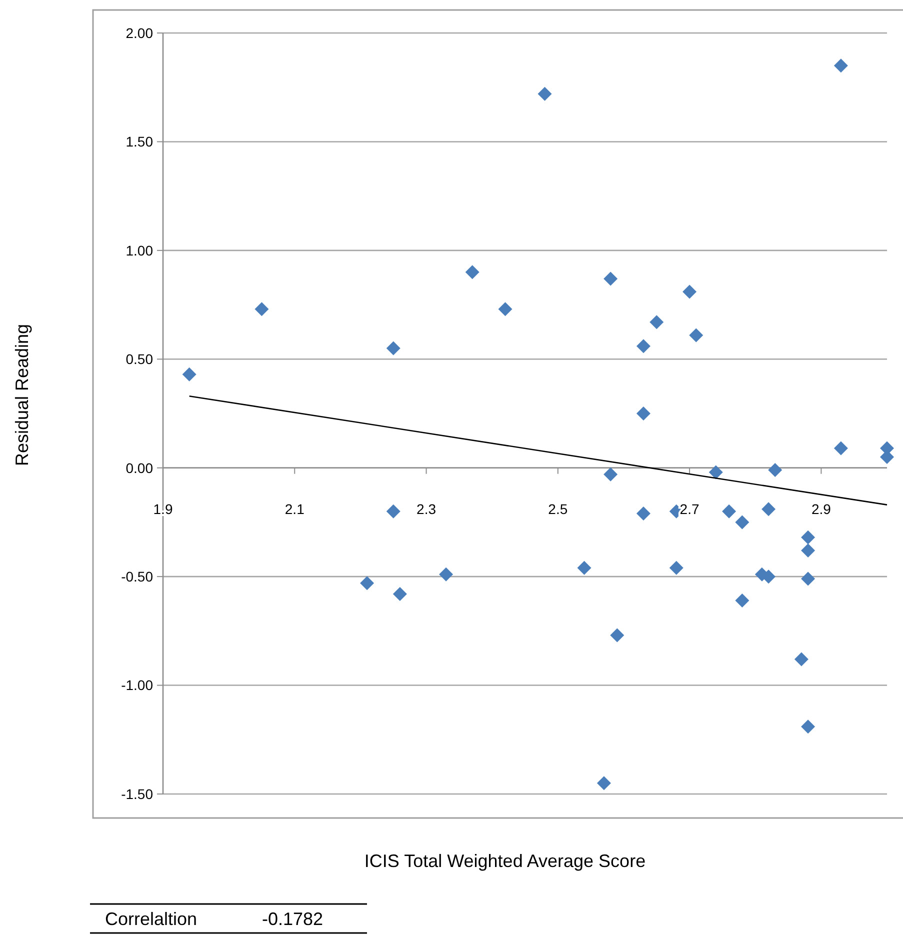 Image resolution: width=903 pixels, height=935 pixels. Describe the element at coordinates (558, 508) in the screenshot. I see `x-tick-label: 2.5` at that location.